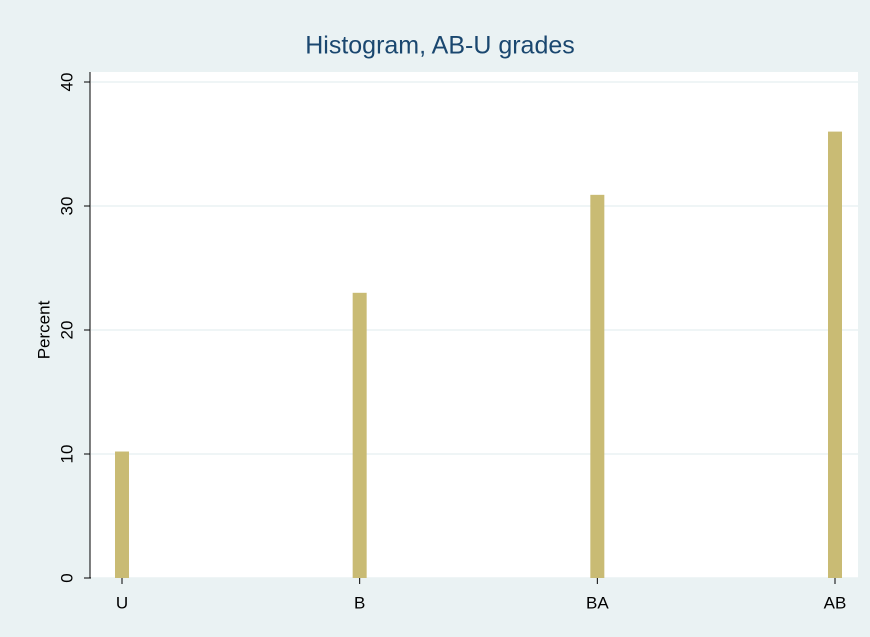  Describe the element at coordinates (440, 46) in the screenshot. I see `chart-title: Histogram, AB-U grades` at that location.